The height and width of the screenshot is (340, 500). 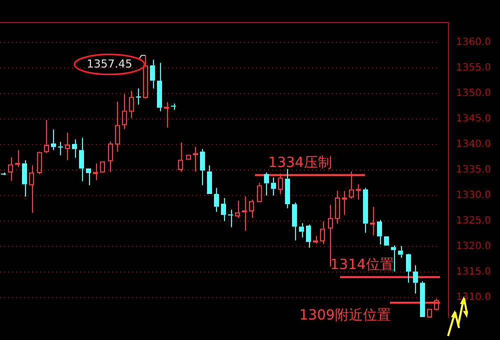 I want to click on y-tick-label: 1340.0, so click(x=473, y=144).